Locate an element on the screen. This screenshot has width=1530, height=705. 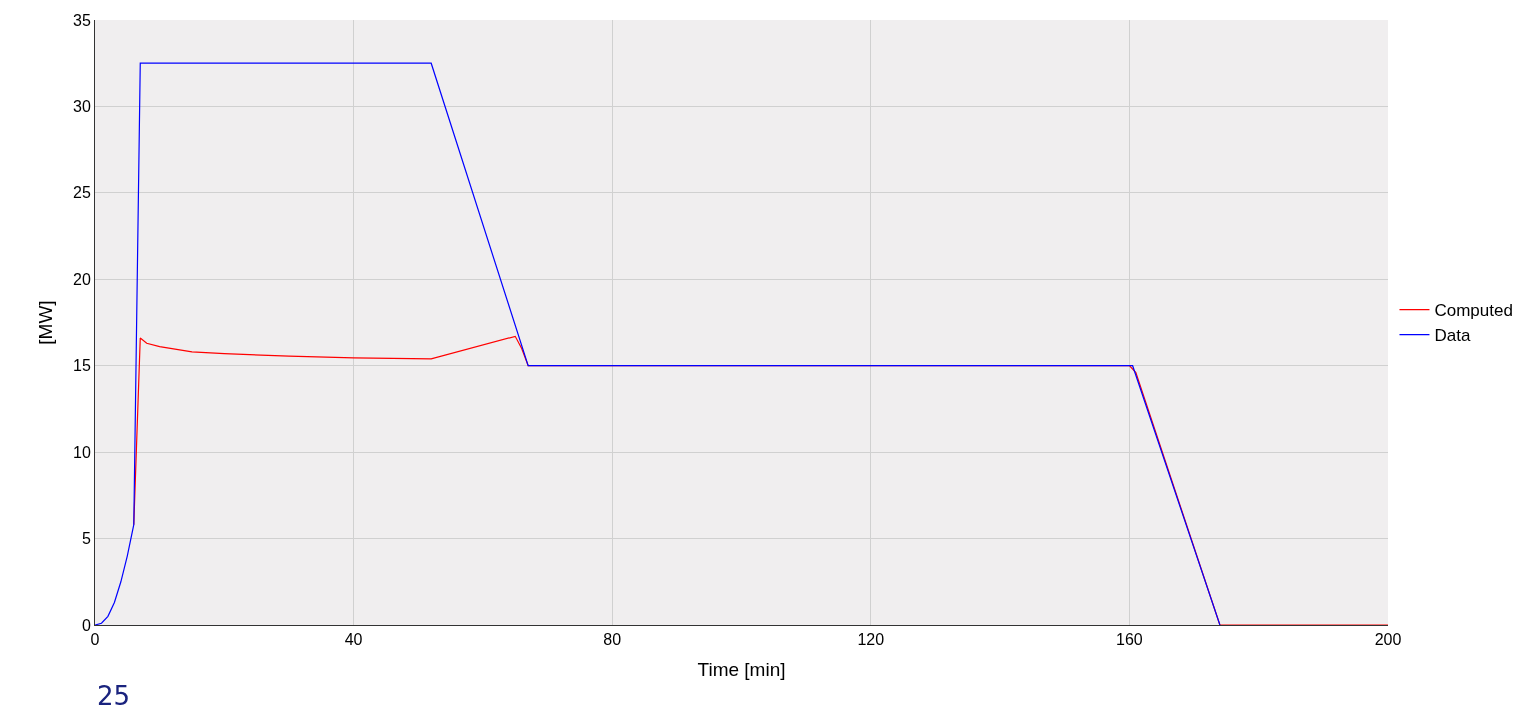
y-tick-label: 15 is located at coordinates (82, 366).